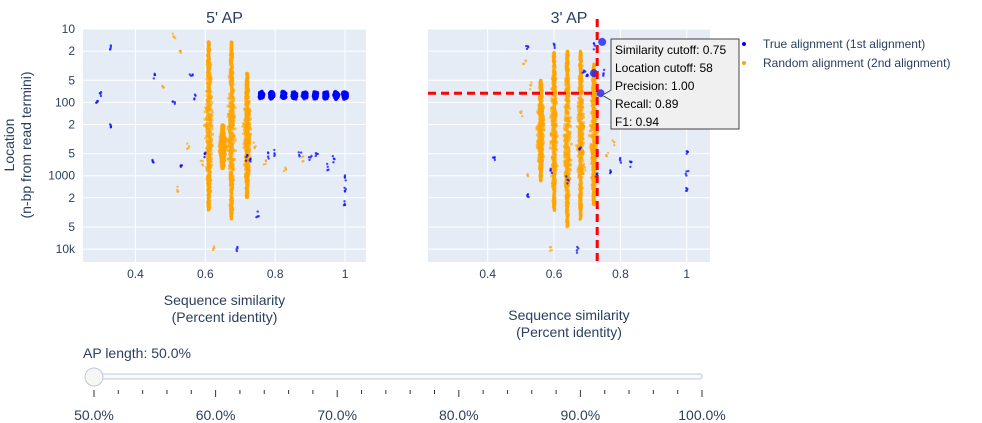  What do you see at coordinates (26, 144) in the screenshot?
I see `y-axis-subtitle: (n-bp from read termini)` at bounding box center [26, 144].